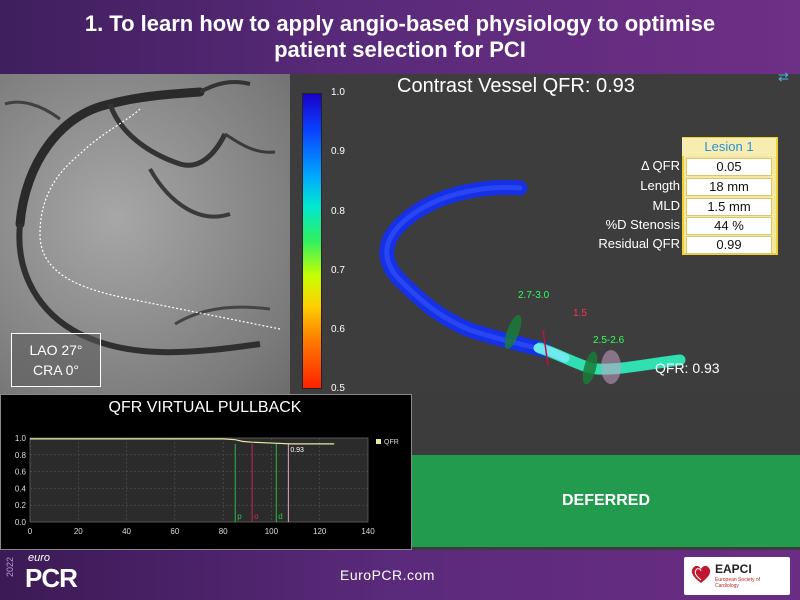 The image size is (800, 600). What do you see at coordinates (338, 388) in the screenshot?
I see `colorbar-tick: 0.5` at bounding box center [338, 388].